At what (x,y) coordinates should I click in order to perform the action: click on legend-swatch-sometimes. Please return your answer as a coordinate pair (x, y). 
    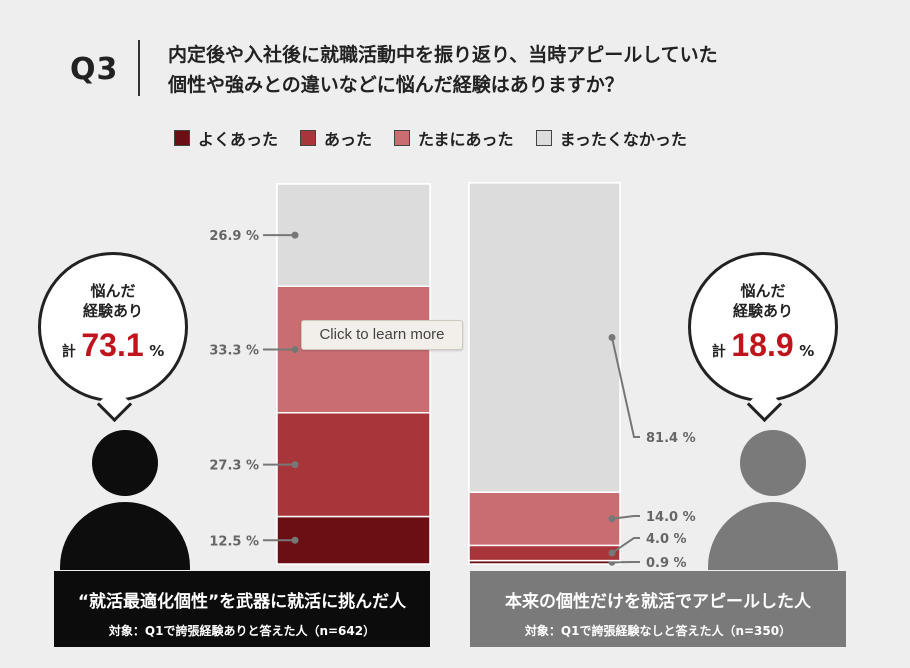
    Looking at the image, I should click on (308, 138).